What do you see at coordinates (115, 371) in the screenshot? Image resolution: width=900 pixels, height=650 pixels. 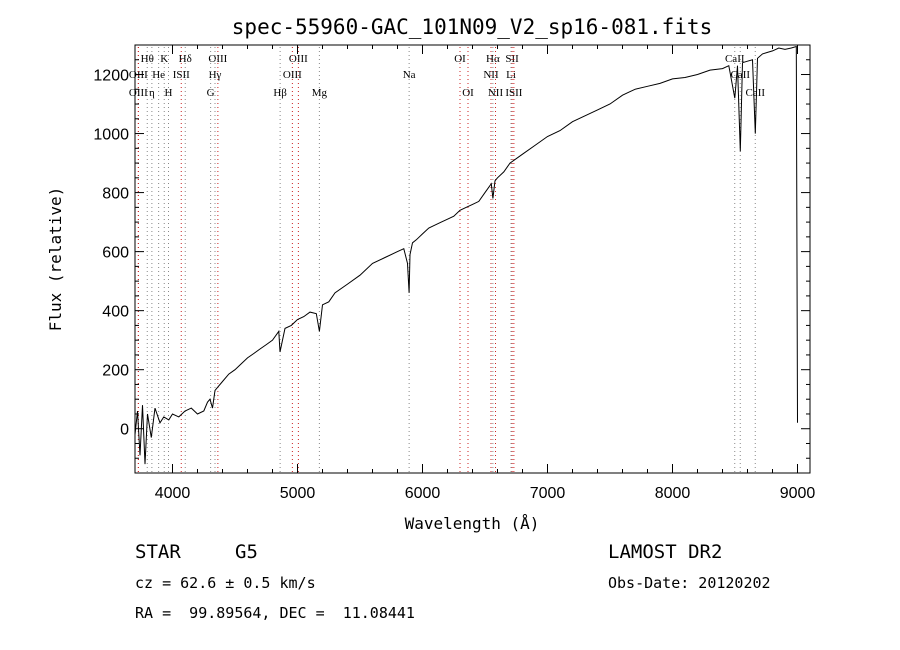 I see `y-tick-label-200: 200` at bounding box center [115, 371].